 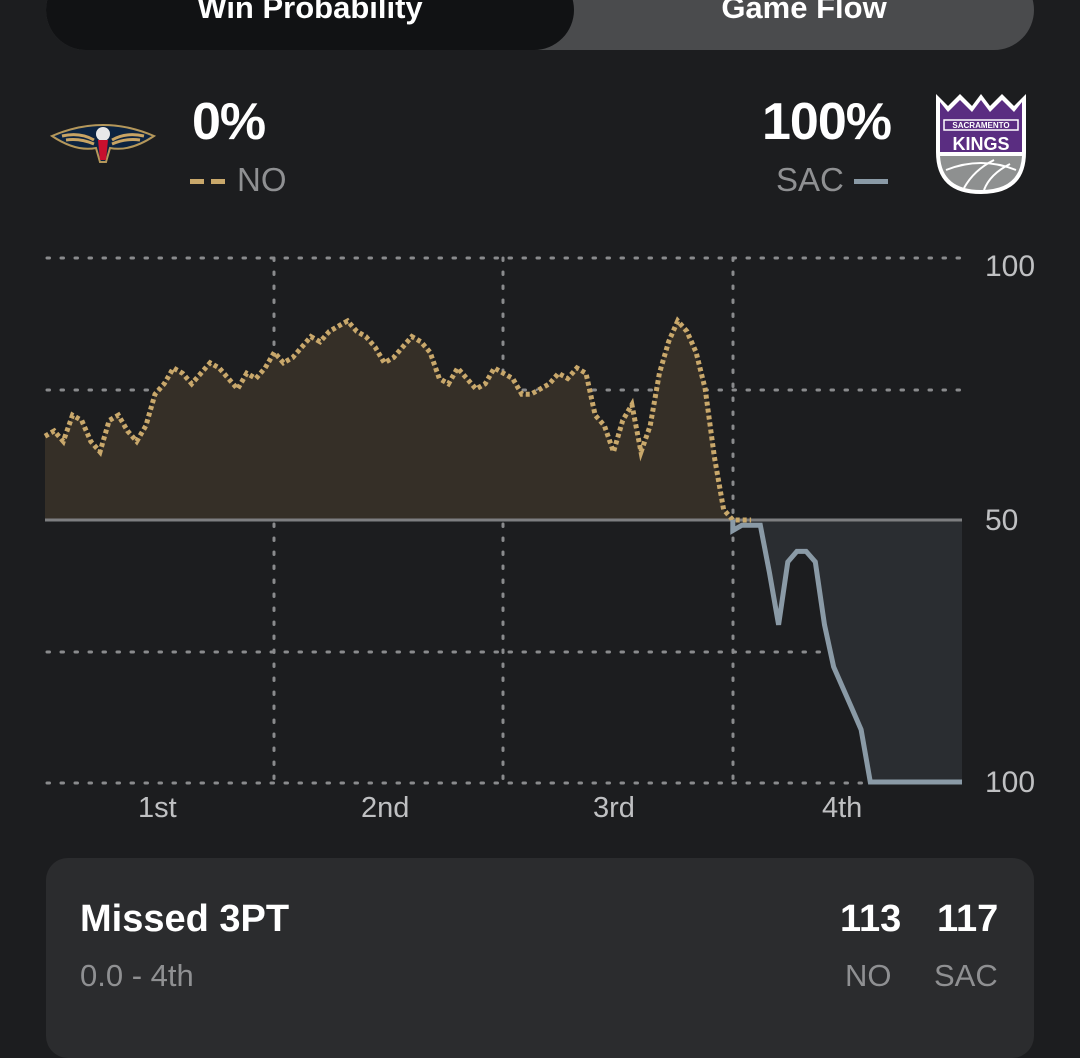 I want to click on svg-text: SACRAMENTO, so click(x=980, y=125).